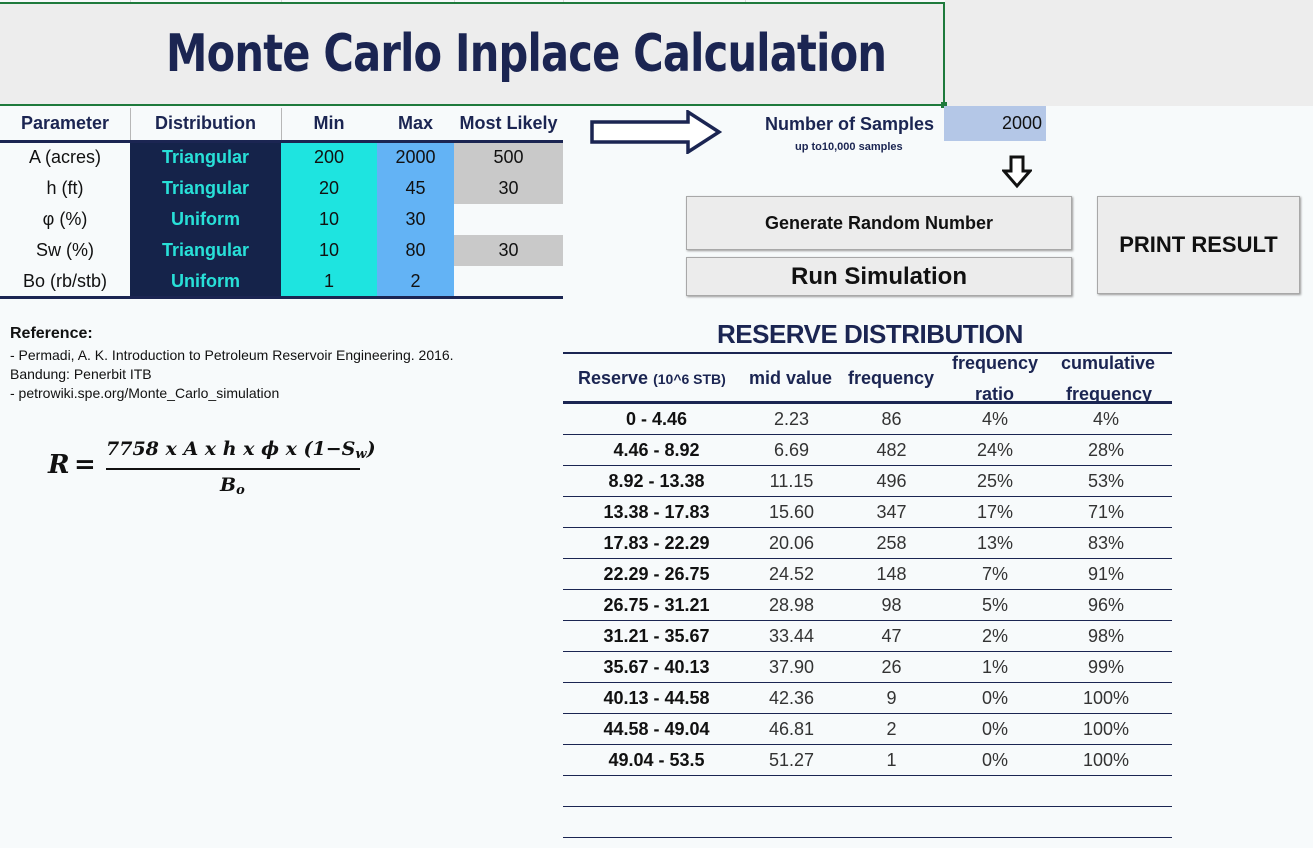 Image resolution: width=1313 pixels, height=848 pixels. What do you see at coordinates (791, 418) in the screenshot?
I see `mid-value-cell: 2.23` at bounding box center [791, 418].